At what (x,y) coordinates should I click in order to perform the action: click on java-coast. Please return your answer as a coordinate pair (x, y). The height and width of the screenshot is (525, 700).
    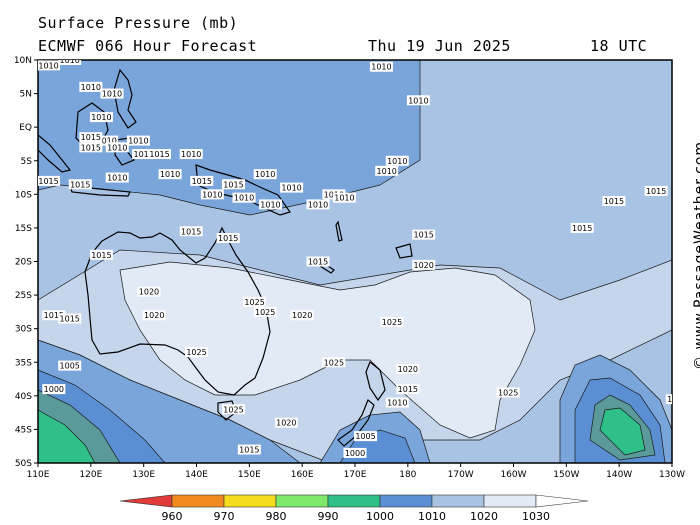
    Looking at the image, I should click on (100, 191).